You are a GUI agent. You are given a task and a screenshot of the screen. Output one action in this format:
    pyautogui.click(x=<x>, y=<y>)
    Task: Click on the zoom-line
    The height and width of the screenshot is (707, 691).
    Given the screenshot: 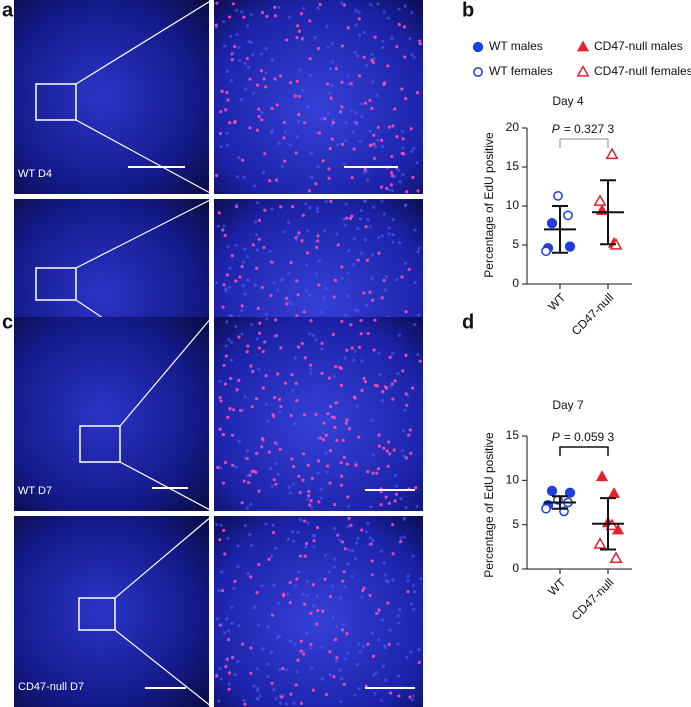 What is the action you would take?
    pyautogui.click(x=163, y=668)
    